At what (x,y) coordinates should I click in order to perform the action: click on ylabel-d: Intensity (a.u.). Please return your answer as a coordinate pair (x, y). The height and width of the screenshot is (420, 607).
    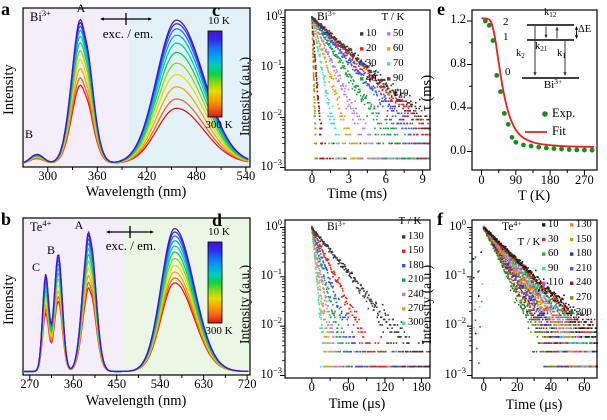
    Looking at the image, I should click on (244, 304).